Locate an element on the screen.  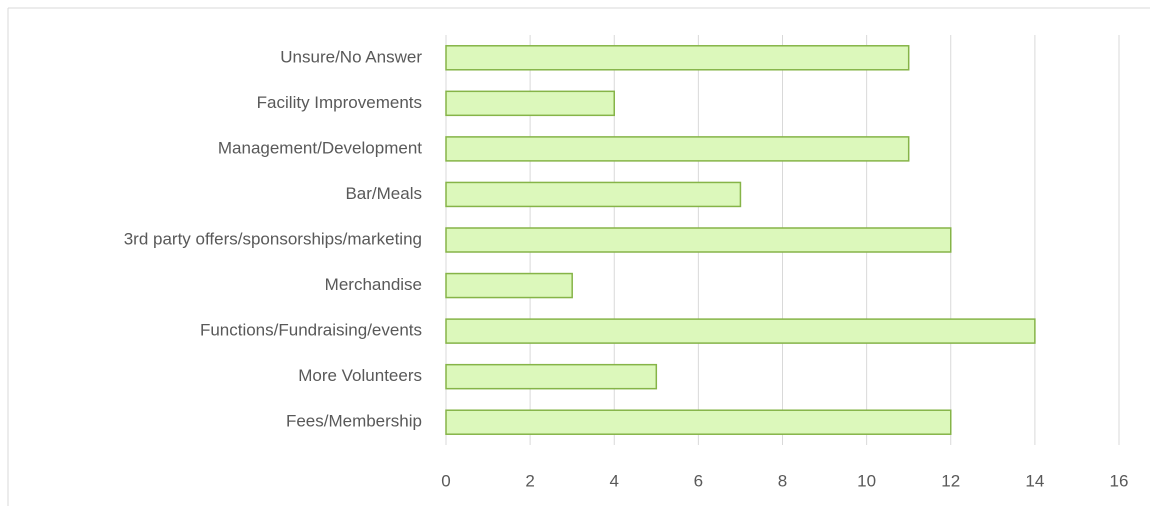
y-tick-label: More Volunteers is located at coordinates (360, 375).